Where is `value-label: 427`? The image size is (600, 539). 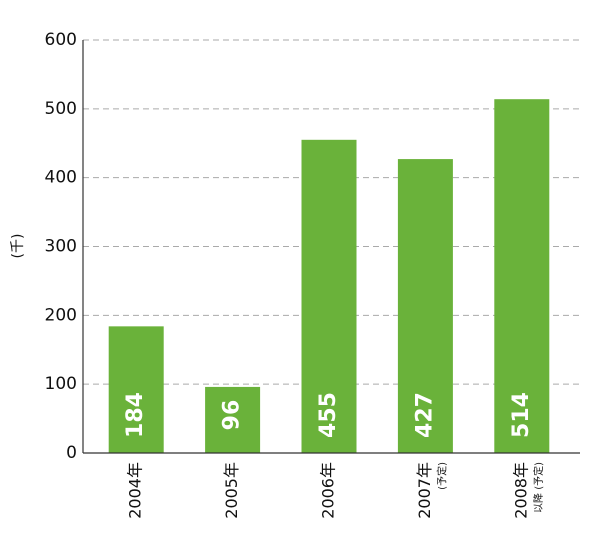
value-label: 427 is located at coordinates (424, 415).